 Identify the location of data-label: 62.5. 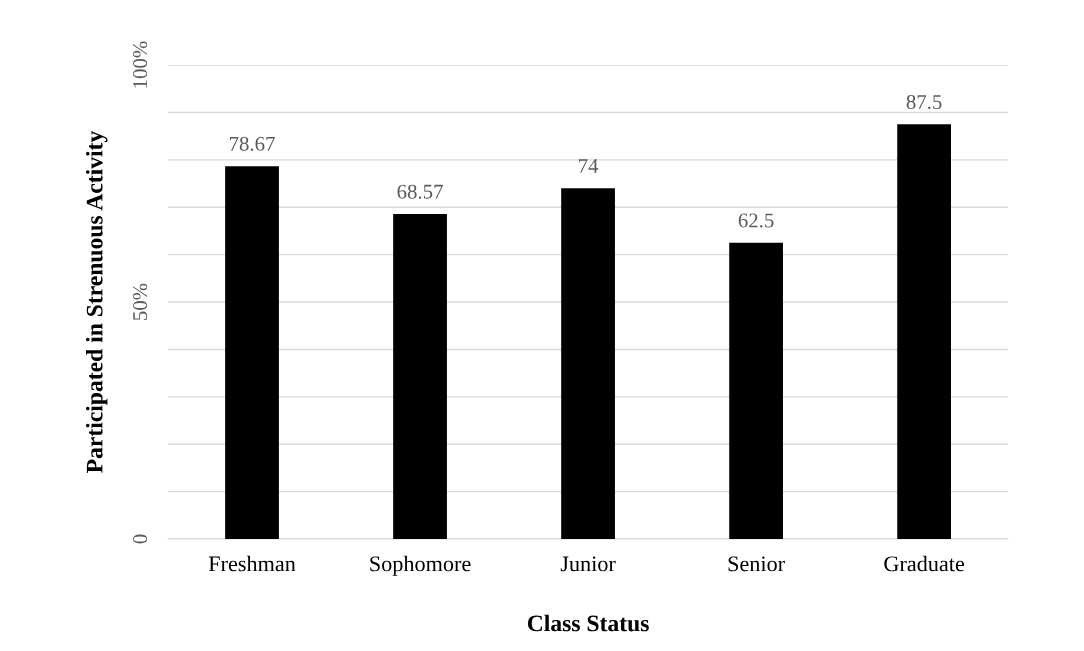
(756, 220).